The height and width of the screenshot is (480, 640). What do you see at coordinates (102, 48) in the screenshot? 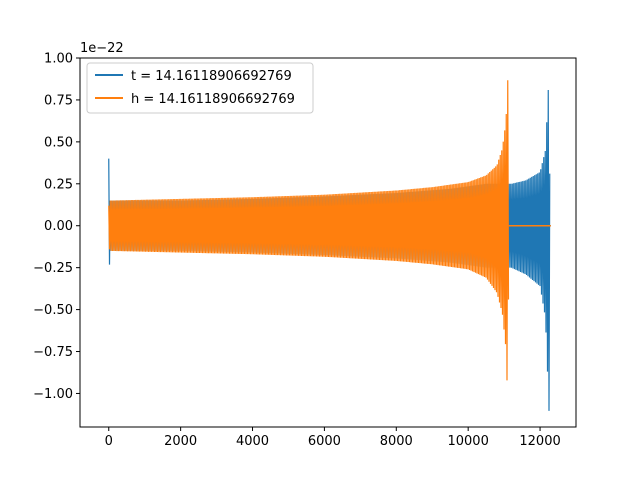
I see `y-offset-label: 1e−22` at bounding box center [102, 48].